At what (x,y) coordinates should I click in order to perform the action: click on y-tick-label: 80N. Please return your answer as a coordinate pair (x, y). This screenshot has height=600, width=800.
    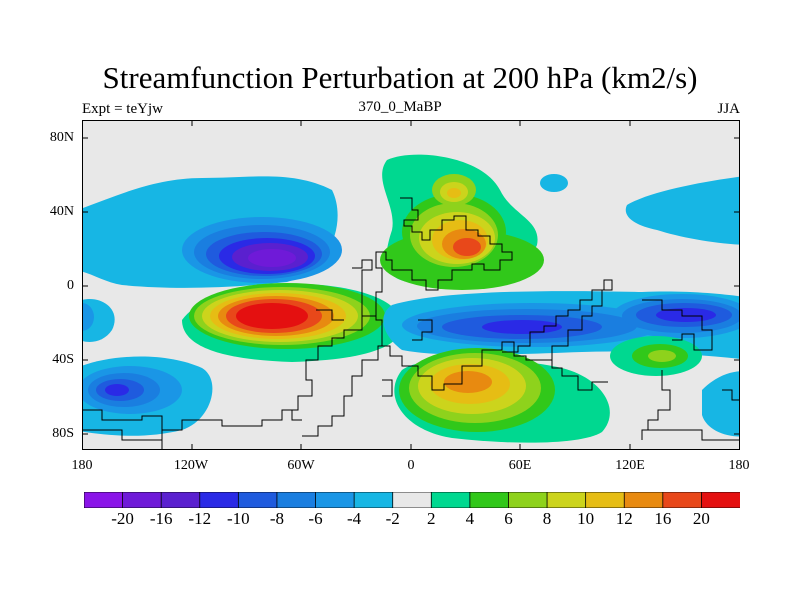
    Looking at the image, I should click on (61, 137).